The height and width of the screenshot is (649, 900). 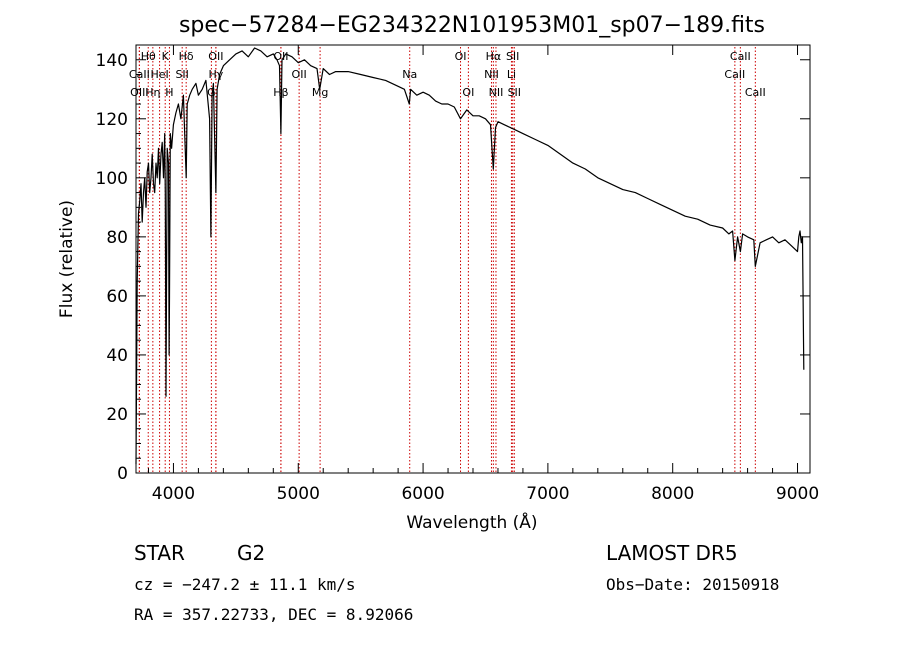 I want to click on spectral-line-label: K, so click(x=166, y=56).